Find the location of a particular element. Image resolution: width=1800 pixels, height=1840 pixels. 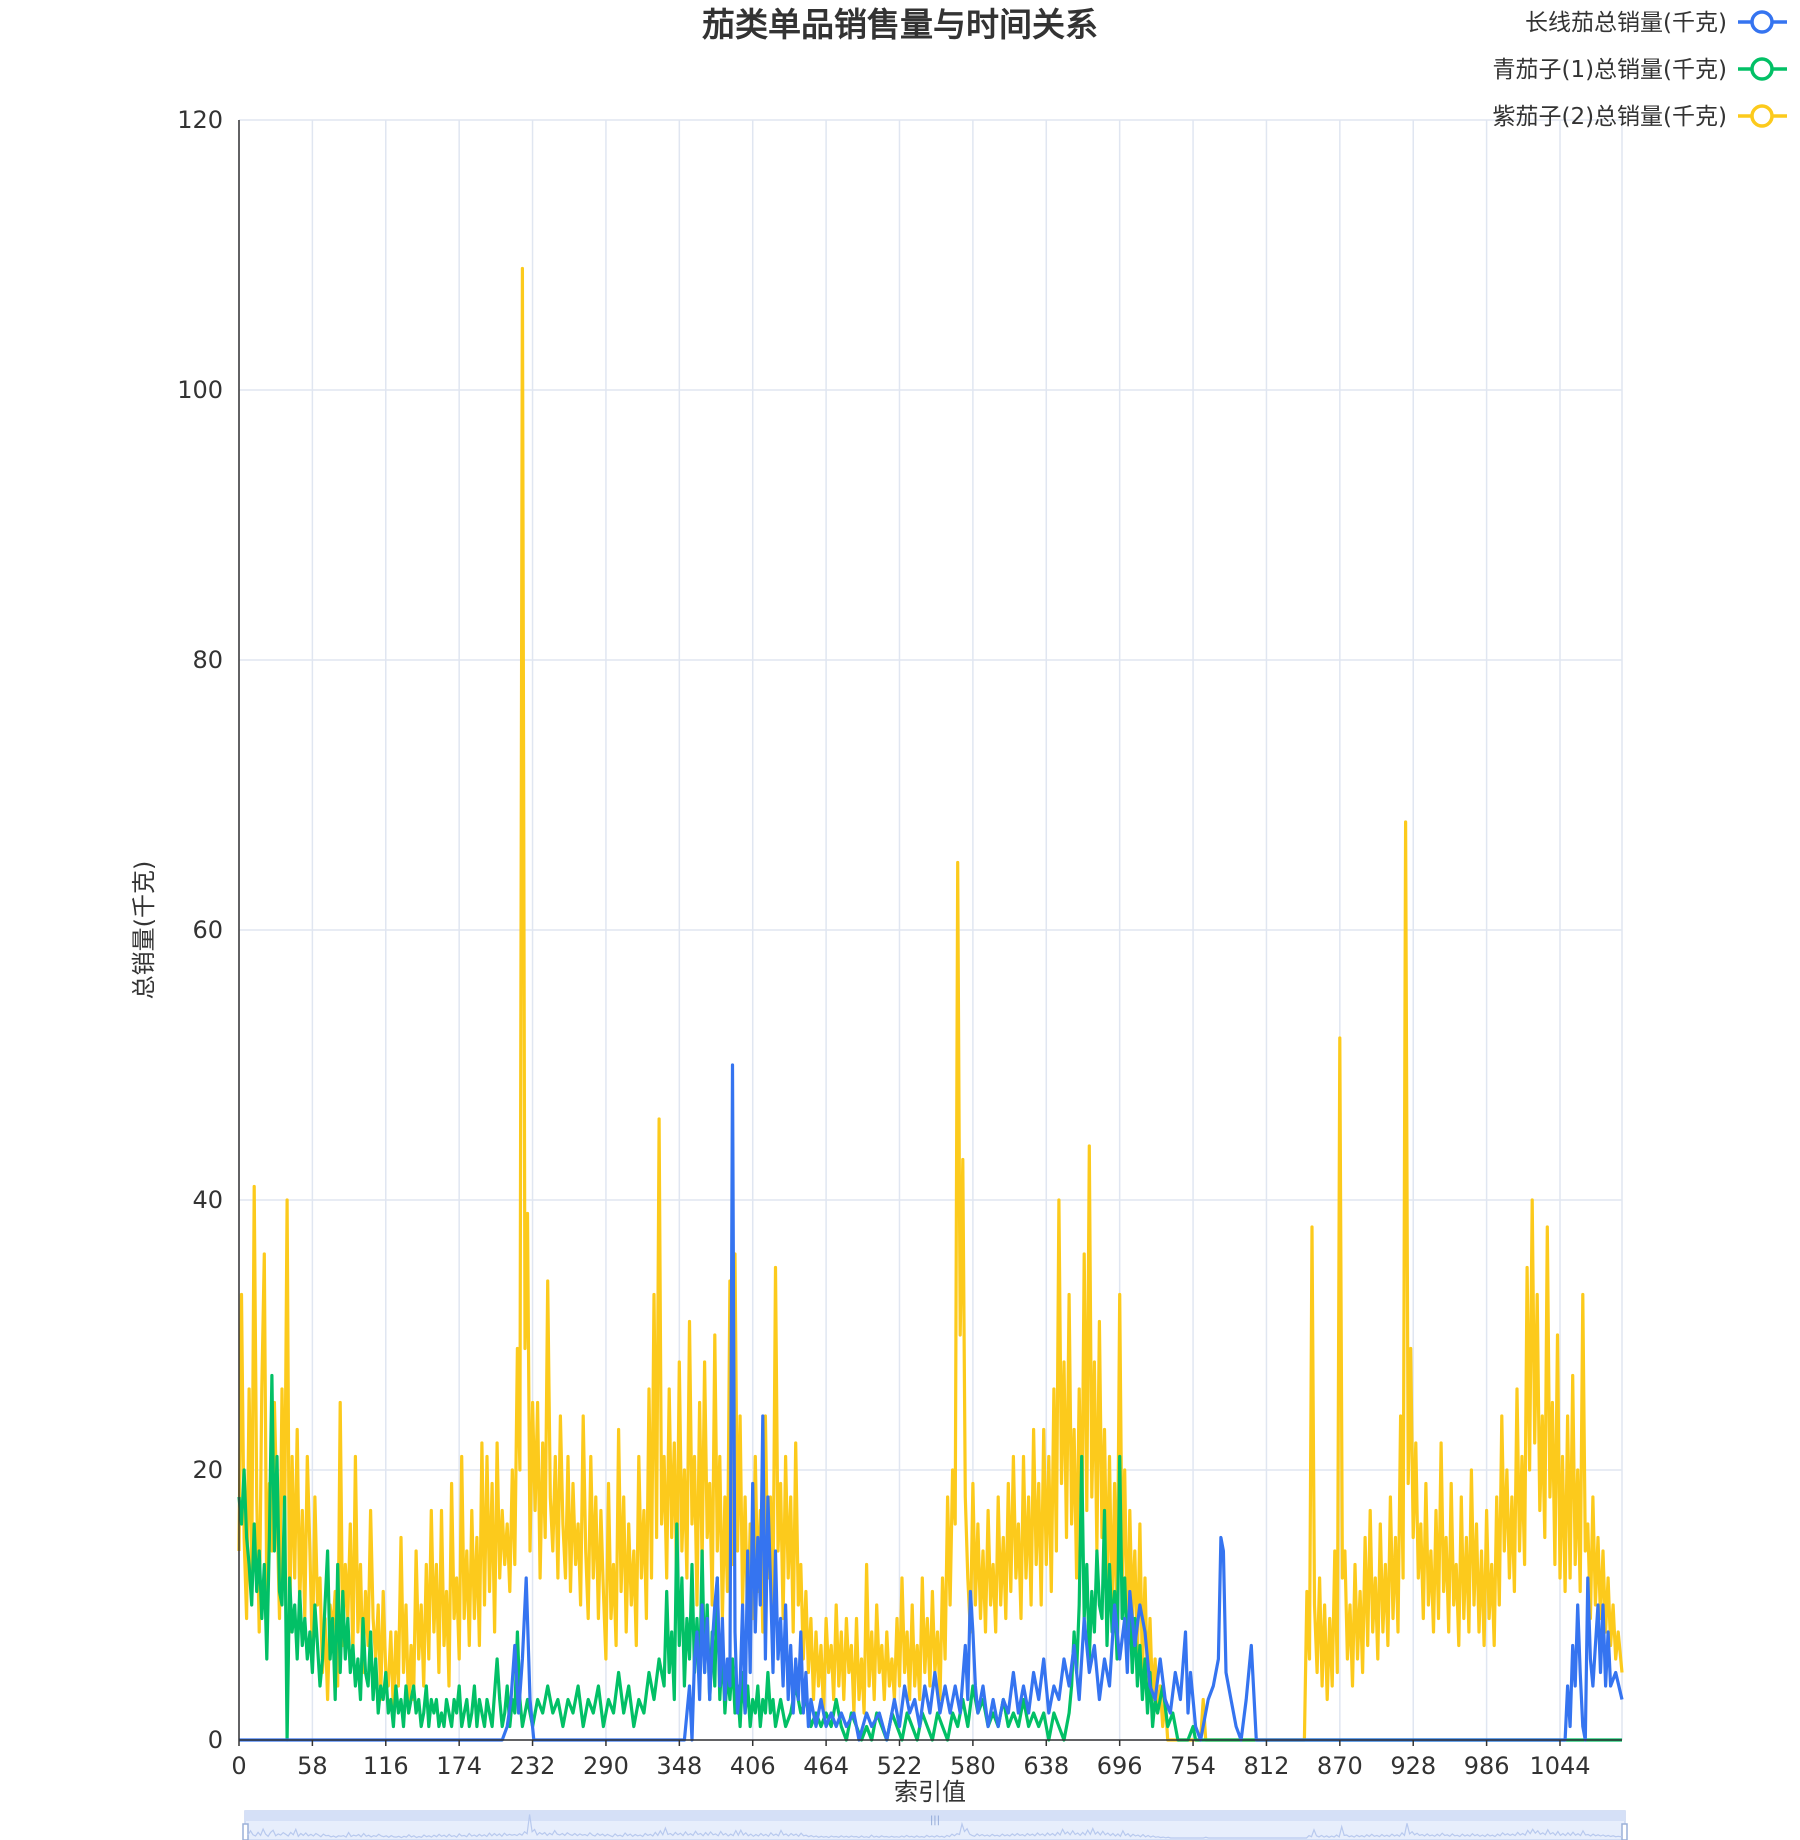

legend: 长线茄总销量(千克) 青茄子(1)总销量(千克) 紫茄子(2)总销量(千克) is located at coordinates (1639, 70).